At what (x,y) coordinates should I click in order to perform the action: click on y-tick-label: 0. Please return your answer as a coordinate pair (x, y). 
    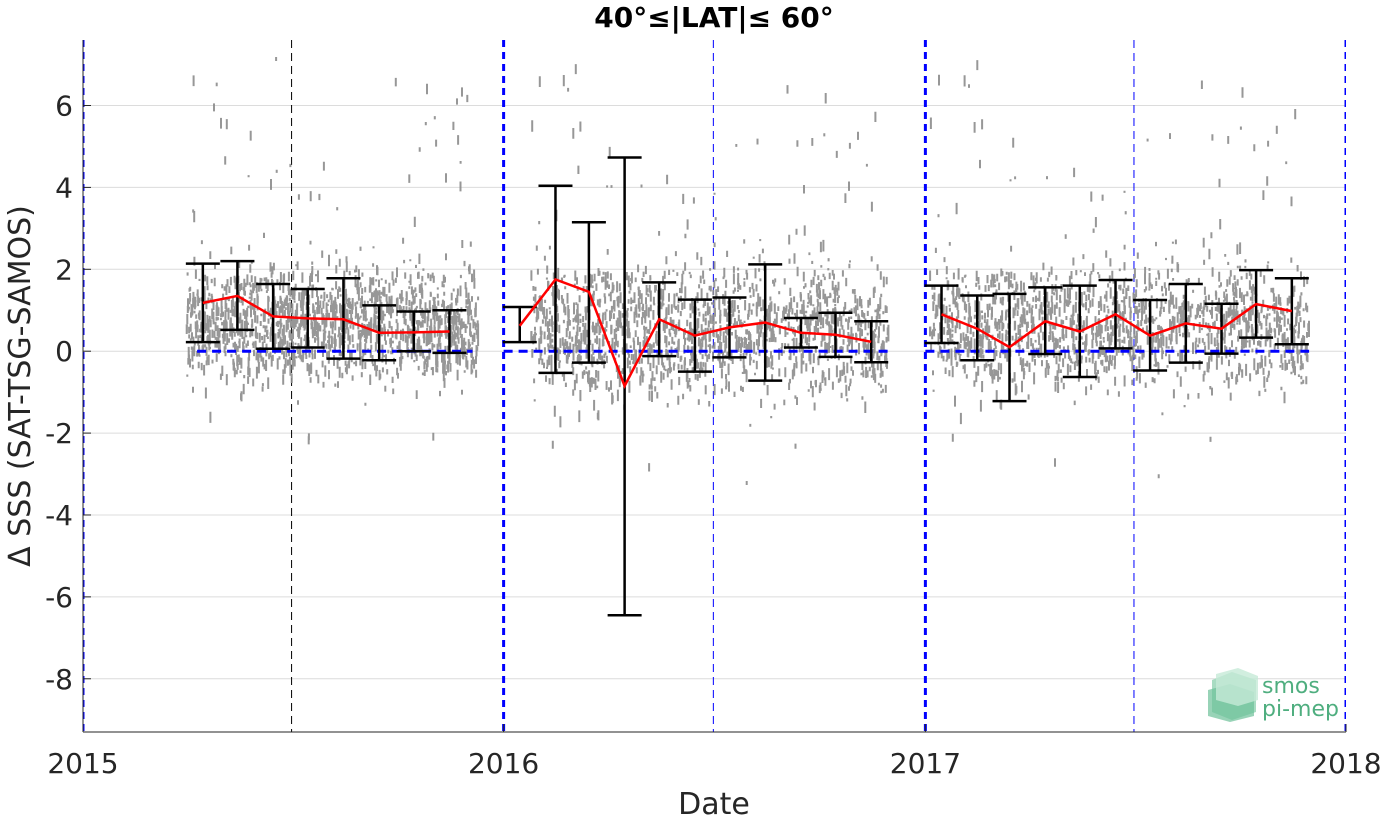
    Looking at the image, I should click on (64, 351).